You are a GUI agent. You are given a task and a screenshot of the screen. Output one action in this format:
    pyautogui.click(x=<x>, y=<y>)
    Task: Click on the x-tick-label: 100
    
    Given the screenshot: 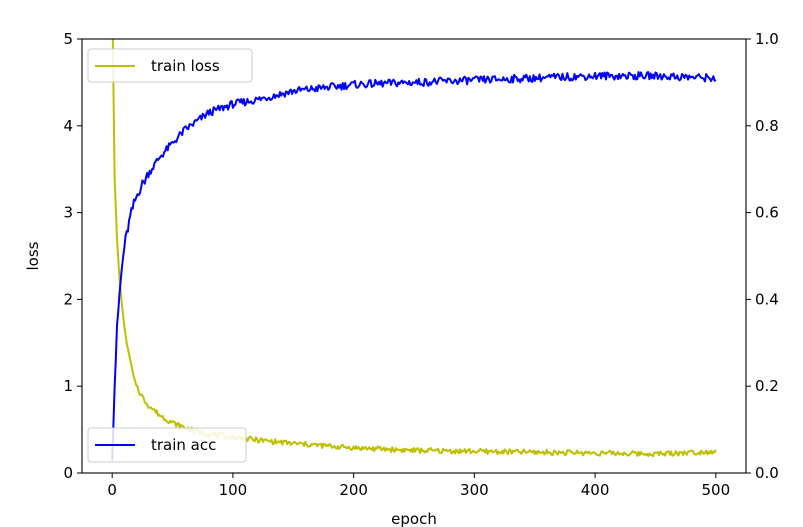 What is the action you would take?
    pyautogui.click(x=233, y=490)
    